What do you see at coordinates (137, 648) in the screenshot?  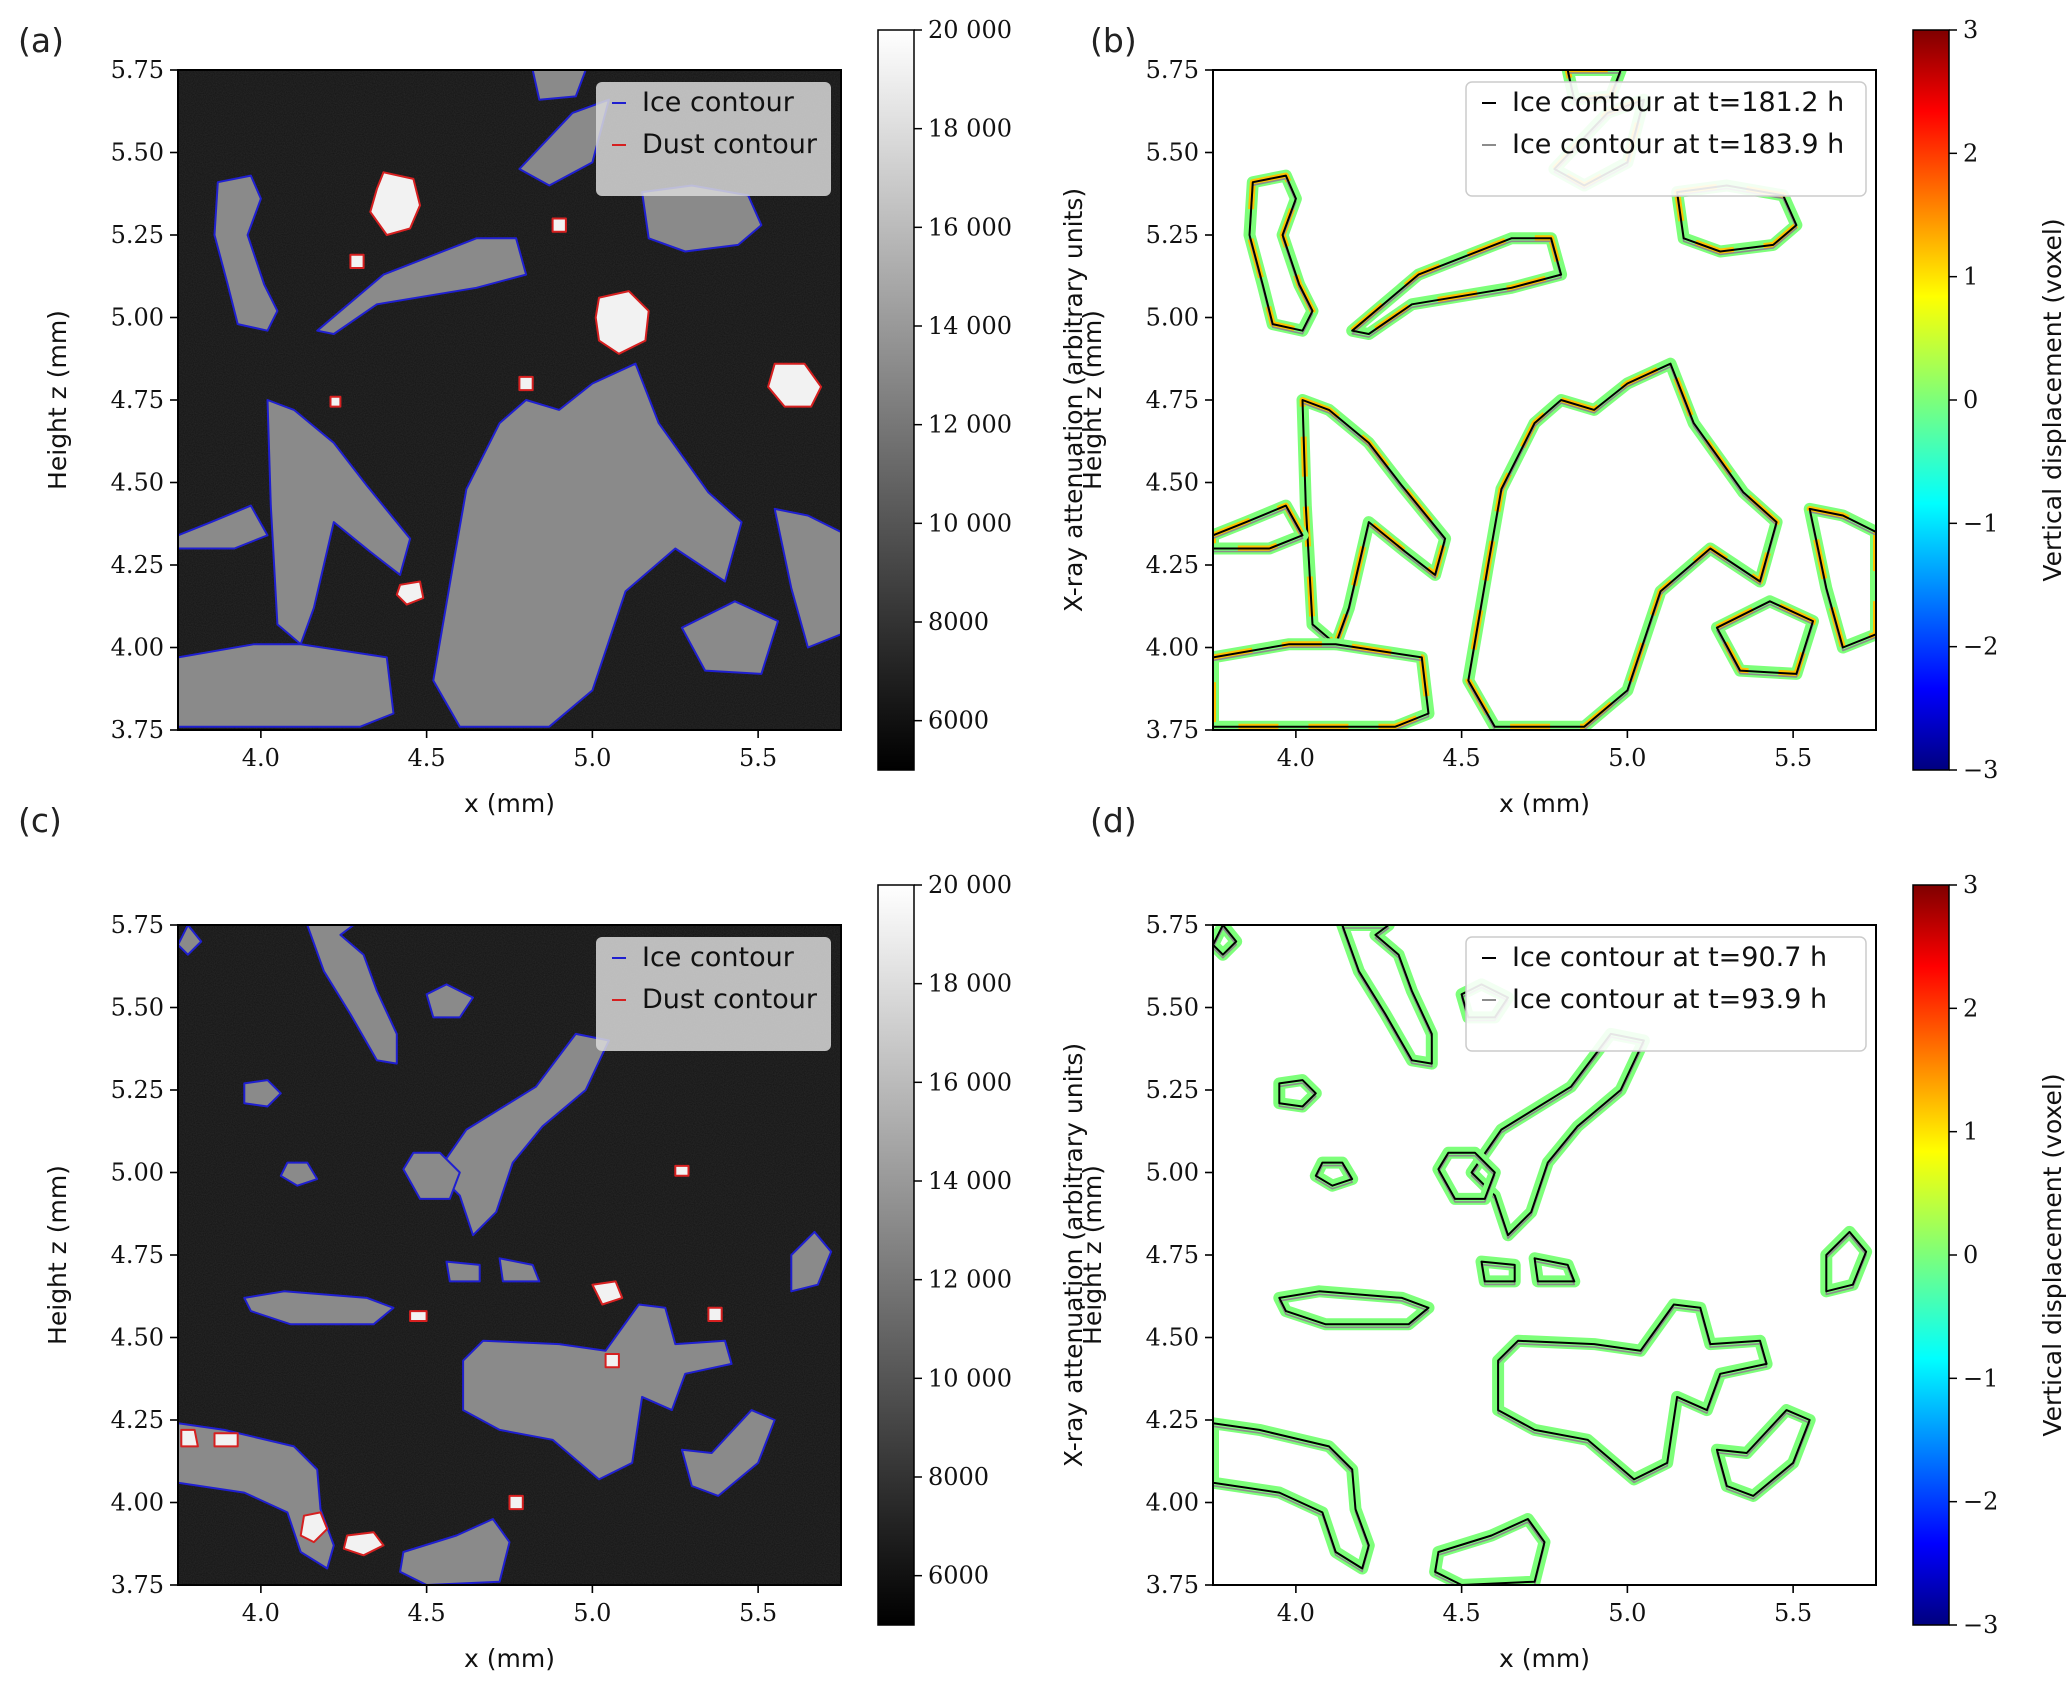 I see `y-tick-label: 4.00` at bounding box center [137, 648].